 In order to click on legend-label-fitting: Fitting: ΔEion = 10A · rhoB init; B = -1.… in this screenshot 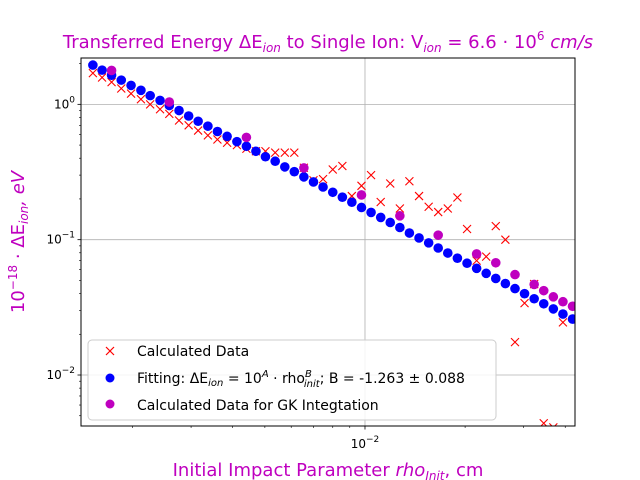, I will do `click(301, 379)`.